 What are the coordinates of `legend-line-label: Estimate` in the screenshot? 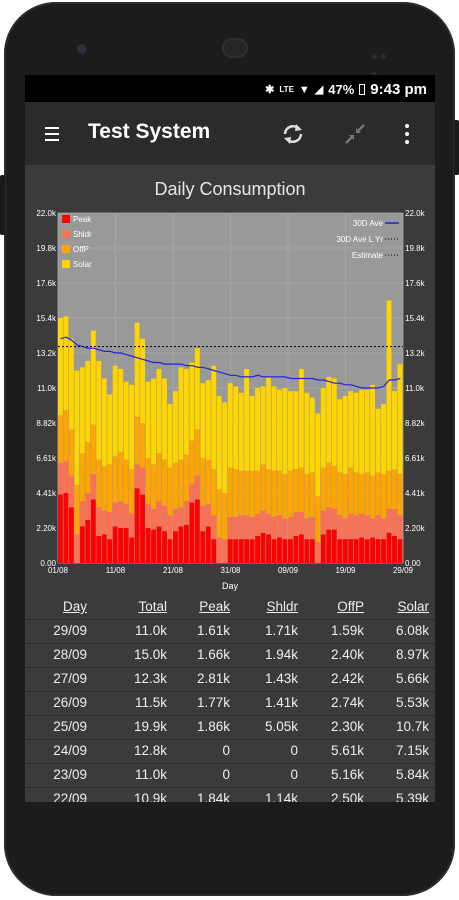 It's located at (368, 255).